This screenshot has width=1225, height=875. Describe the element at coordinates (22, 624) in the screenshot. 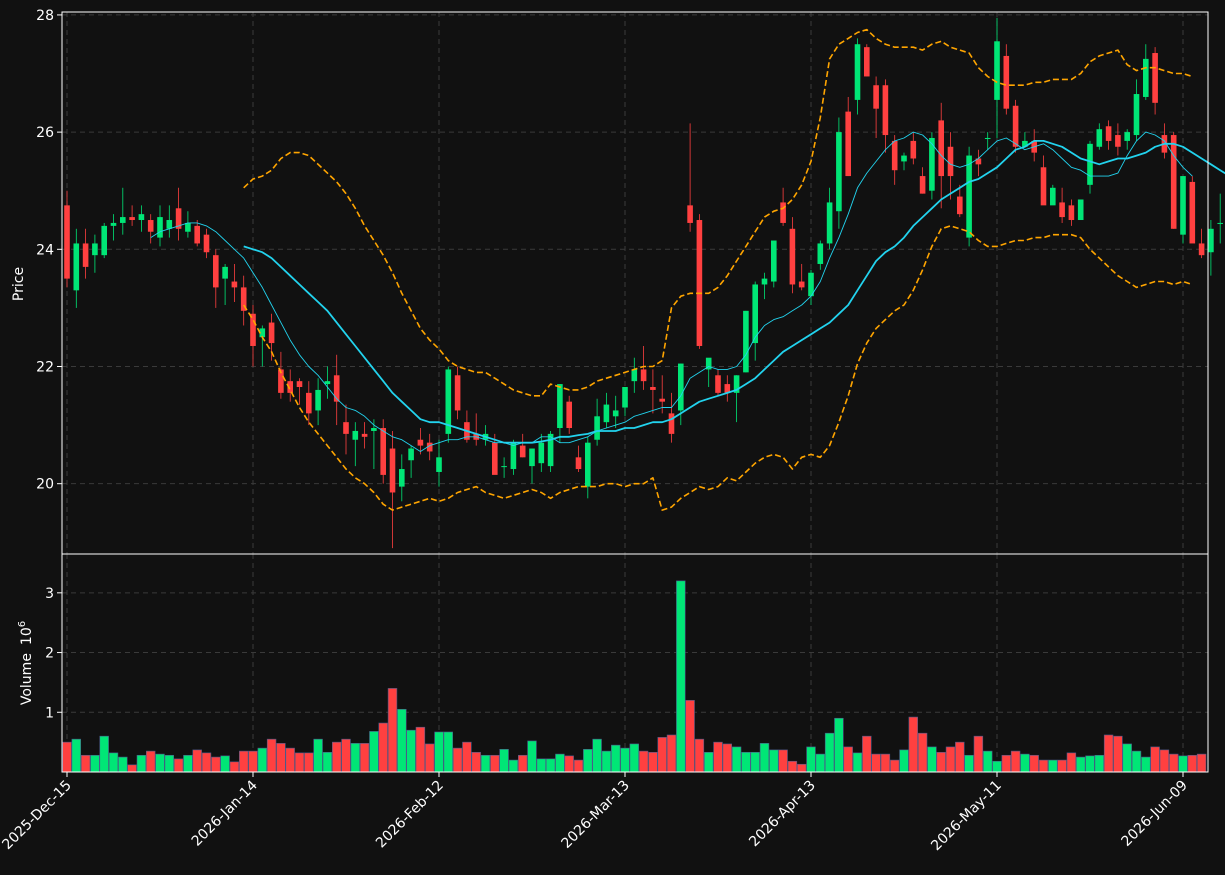

I see `volume-unit-exponent: 6` at that location.